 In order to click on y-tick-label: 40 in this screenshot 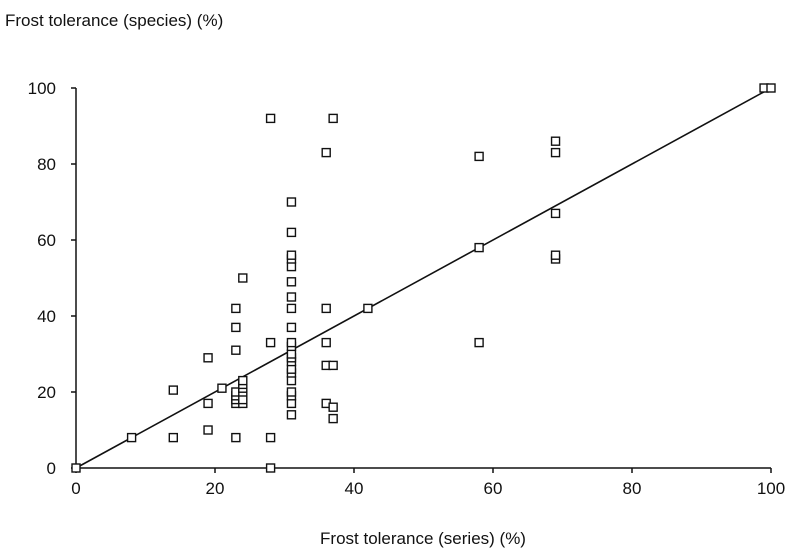, I will do `click(46, 316)`.